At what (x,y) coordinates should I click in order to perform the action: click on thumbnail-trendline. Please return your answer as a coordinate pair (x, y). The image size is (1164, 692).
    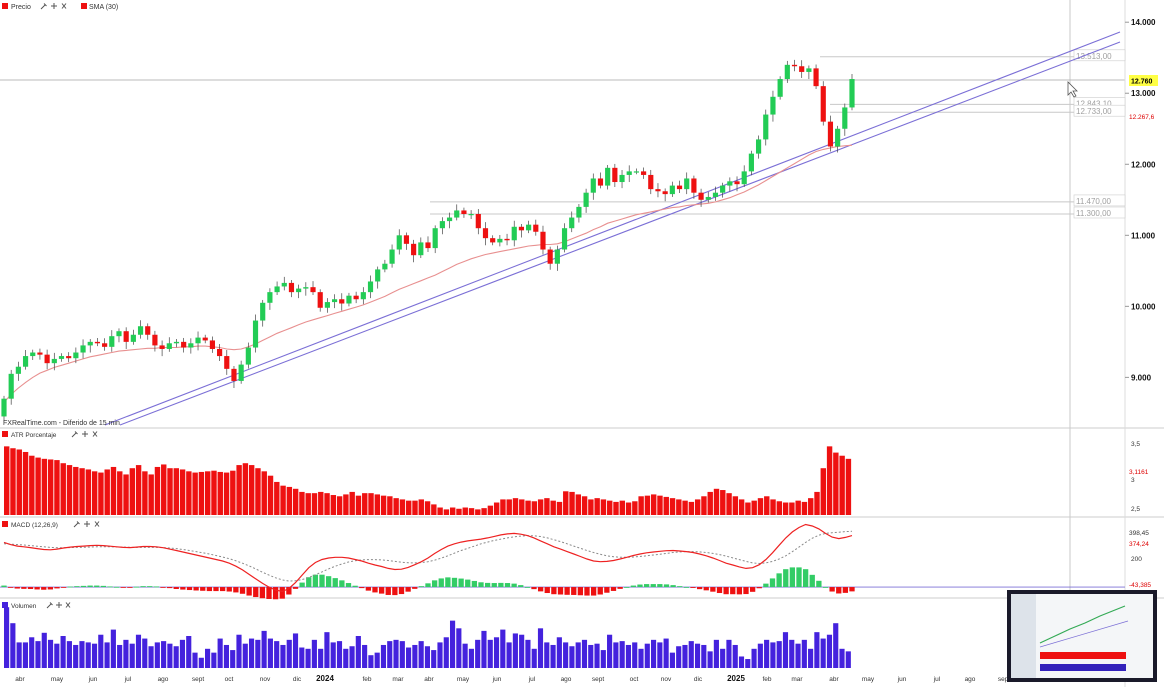
    Looking at the image, I should click on (1084, 634).